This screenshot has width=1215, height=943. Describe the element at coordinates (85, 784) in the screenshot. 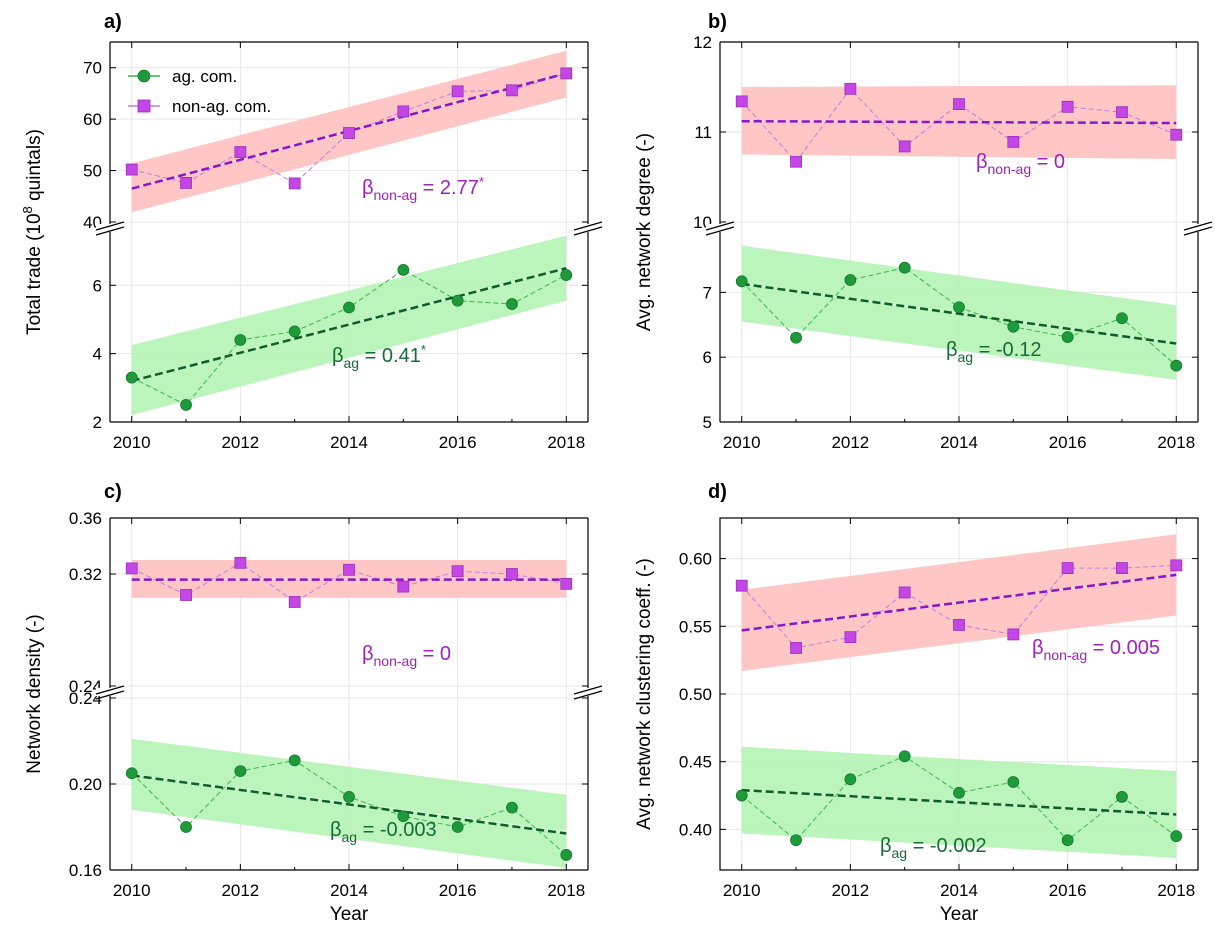

I see `y-tick-label: 0.20` at that location.